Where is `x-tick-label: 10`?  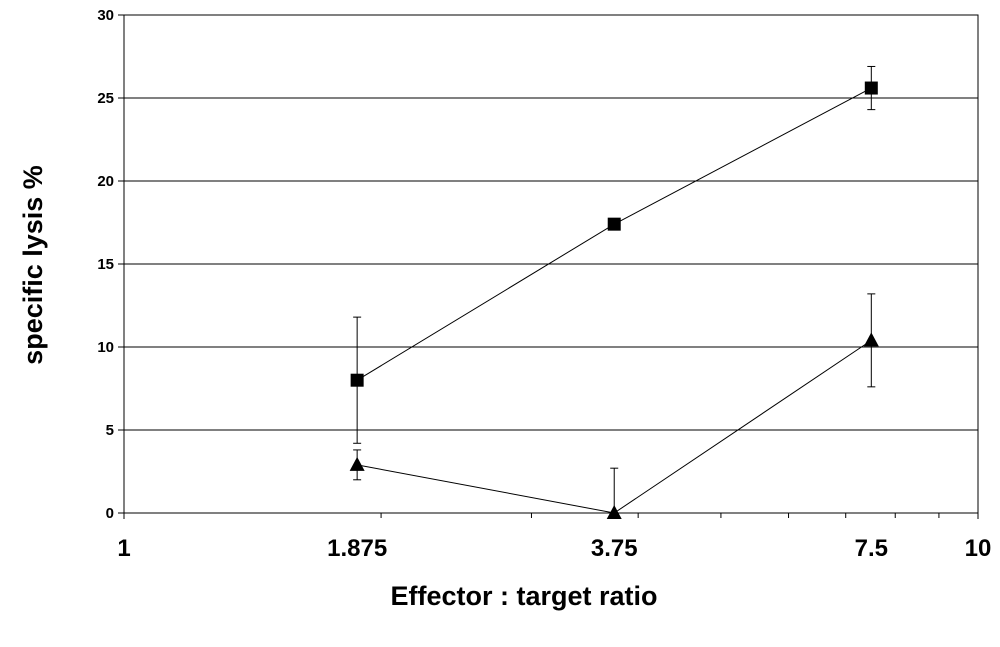
x-tick-label: 10 is located at coordinates (978, 548).